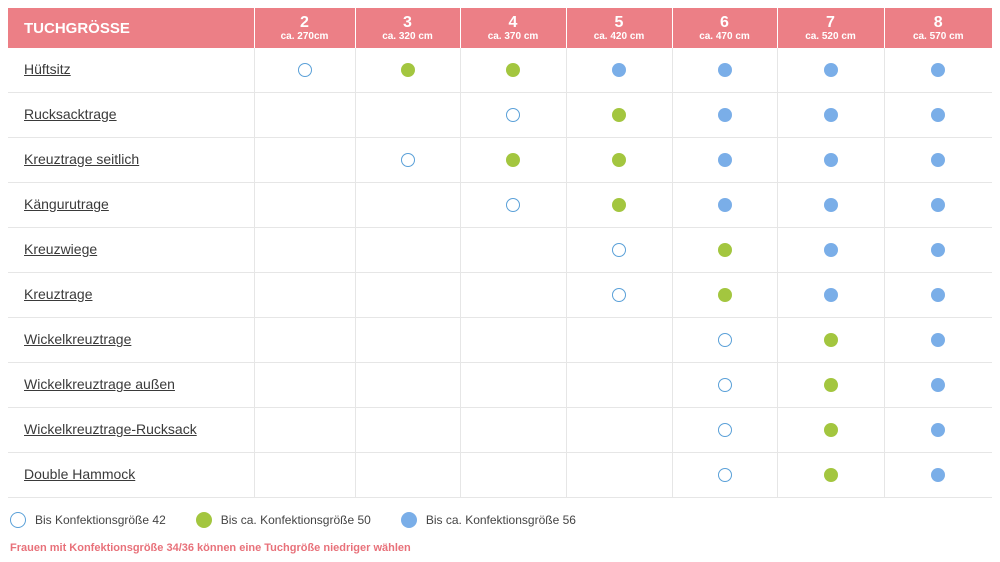 The height and width of the screenshot is (562, 1000). What do you see at coordinates (80, 474) in the screenshot?
I see `carry-link: Double Hammock` at bounding box center [80, 474].